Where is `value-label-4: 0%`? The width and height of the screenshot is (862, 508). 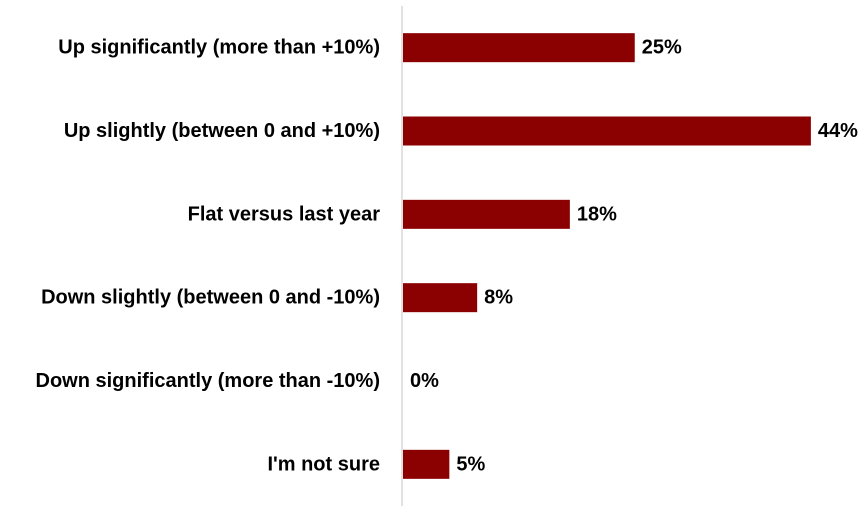
value-label-4: 0% is located at coordinates (424, 381).